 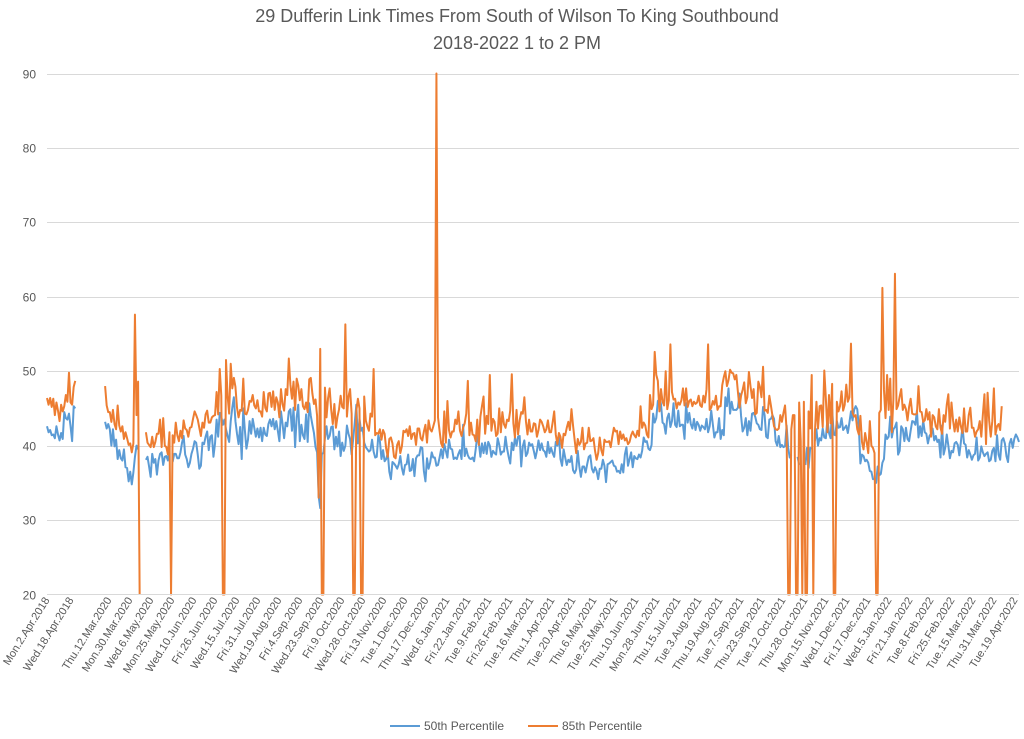 What do you see at coordinates (464, 726) in the screenshot?
I see `legend-label-50th: 50th Percentile` at bounding box center [464, 726].